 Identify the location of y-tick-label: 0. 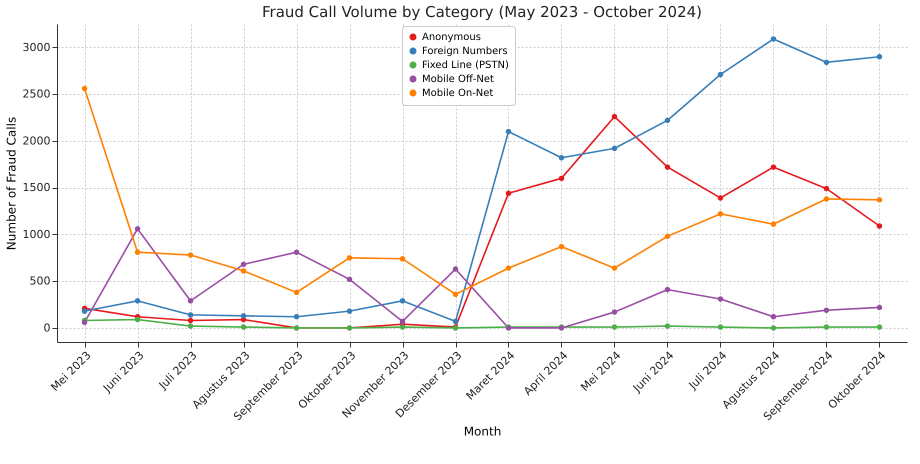
(47, 327).